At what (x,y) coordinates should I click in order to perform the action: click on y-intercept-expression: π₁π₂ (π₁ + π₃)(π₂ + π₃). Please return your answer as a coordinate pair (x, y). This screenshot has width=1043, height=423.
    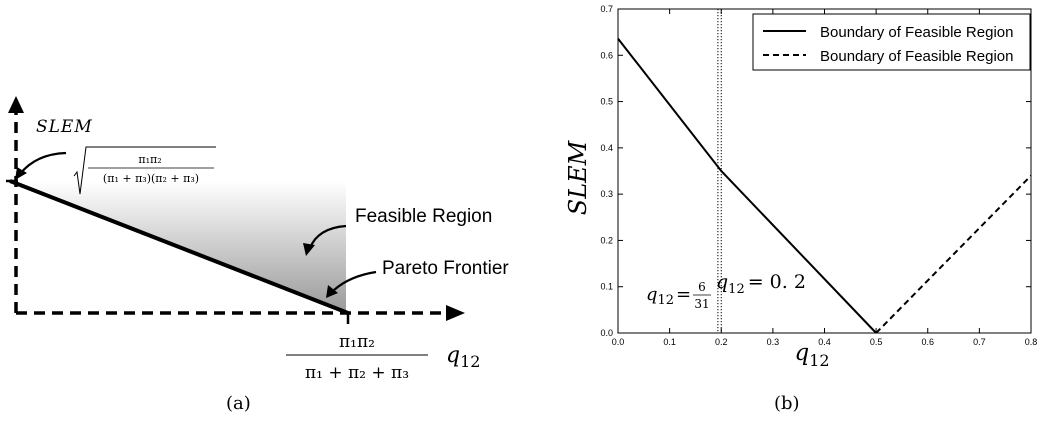
    Looking at the image, I should click on (144, 170).